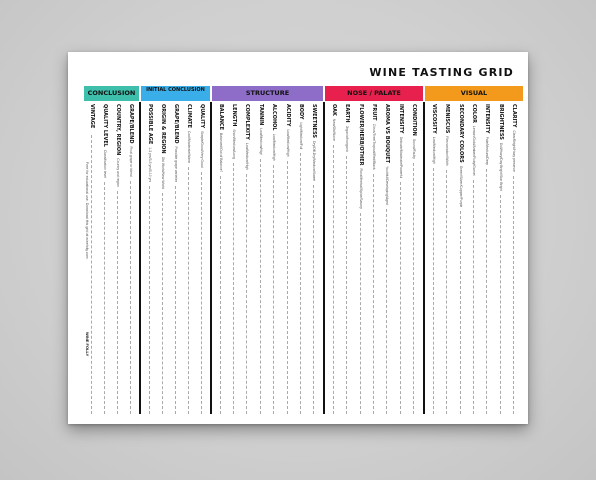  Describe the element at coordinates (274, 117) in the screenshot. I see `grid-column-label: ALCOHOL` at that location.